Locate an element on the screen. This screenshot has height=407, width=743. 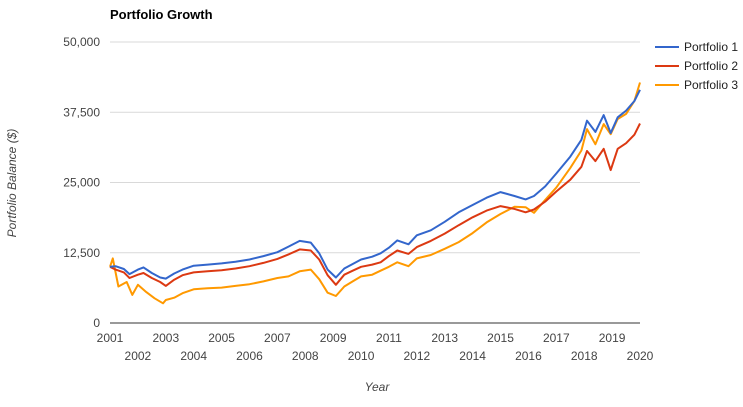
x-tick-label: 2006 is located at coordinates (249, 356).